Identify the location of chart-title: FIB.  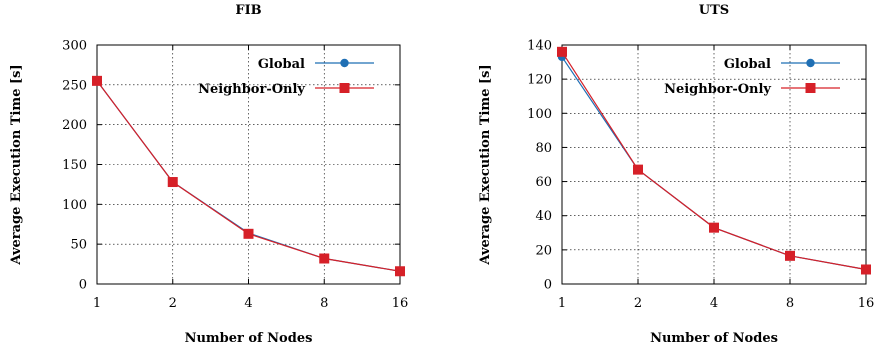
(248, 10).